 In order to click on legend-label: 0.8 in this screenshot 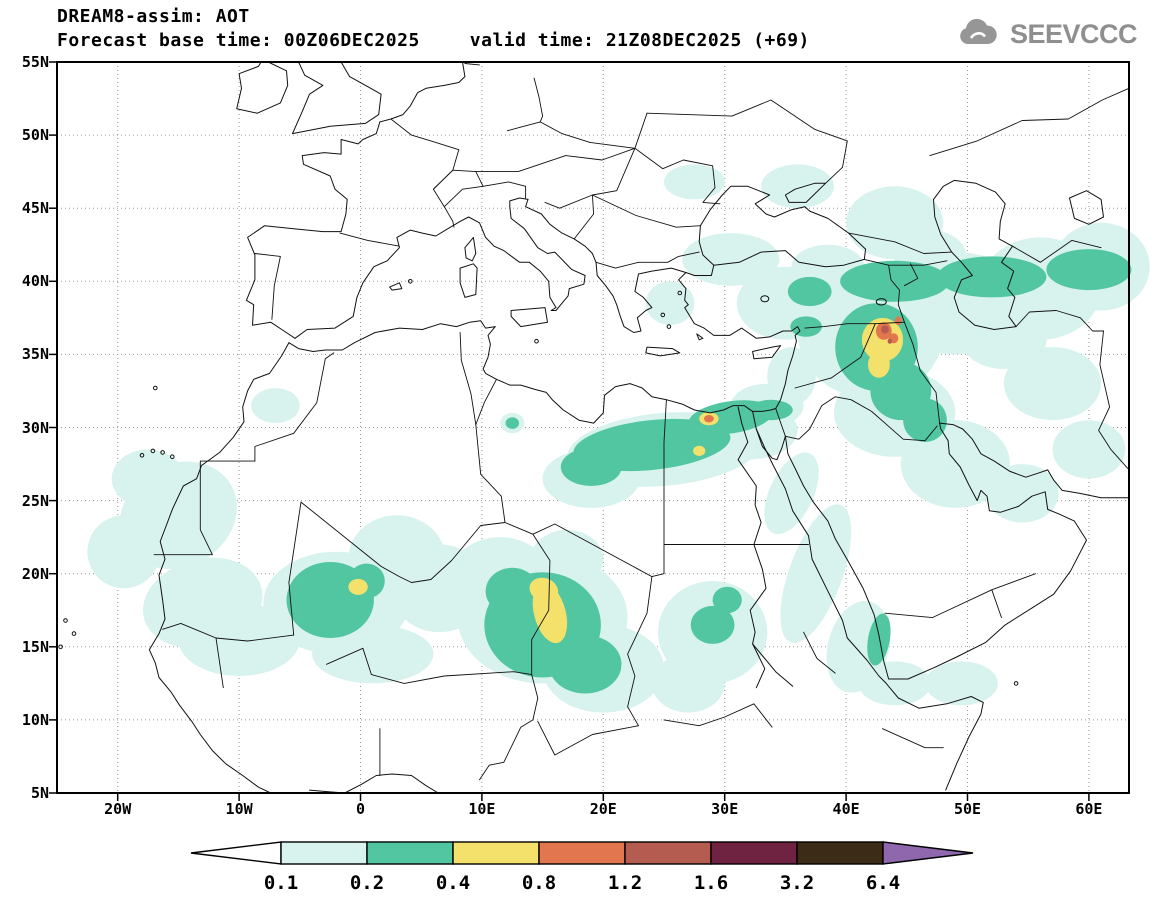, I will do `click(539, 883)`.